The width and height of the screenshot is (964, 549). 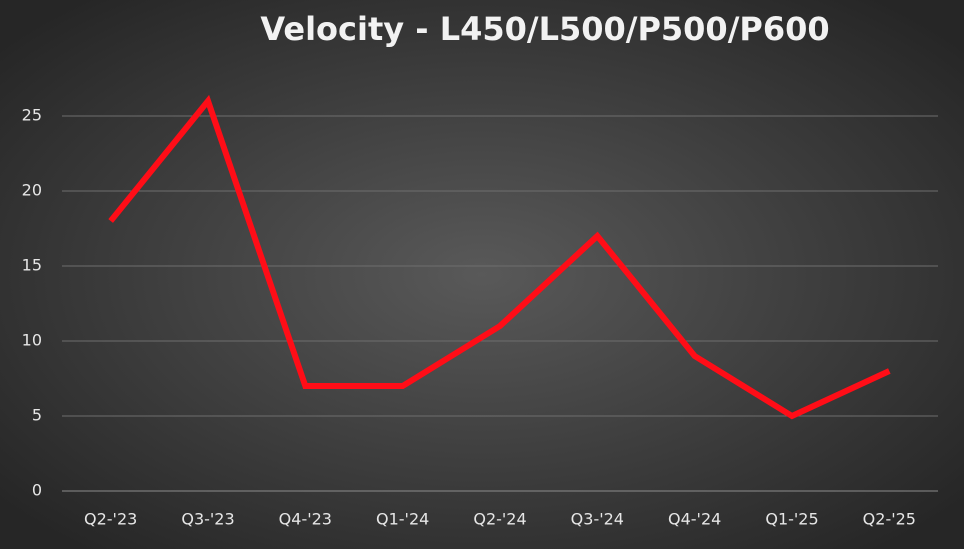 What do you see at coordinates (32, 265) in the screenshot?
I see `y-tick-label: 15` at bounding box center [32, 265].